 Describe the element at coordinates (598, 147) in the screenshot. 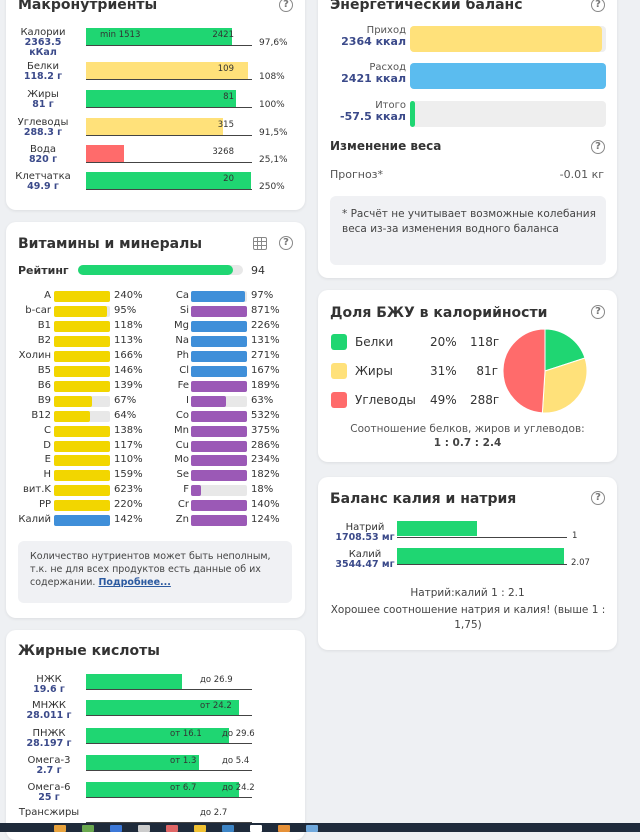

I see `weight-help-icon: ?` at that location.